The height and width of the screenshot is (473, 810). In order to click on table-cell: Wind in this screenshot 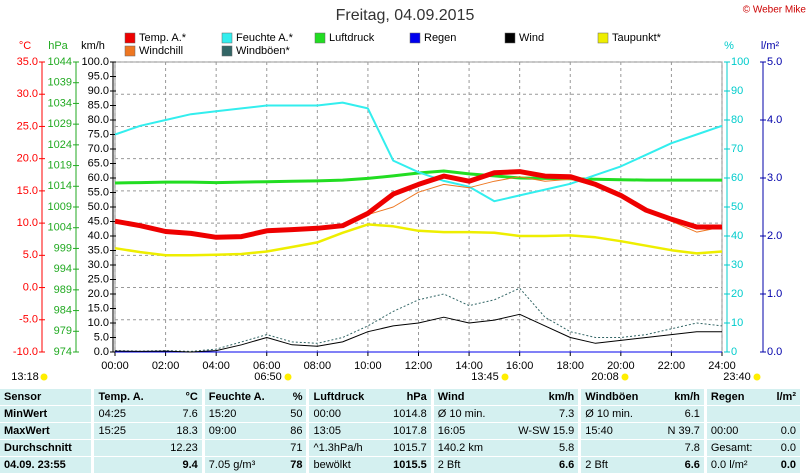, I will do `click(466, 397)`.